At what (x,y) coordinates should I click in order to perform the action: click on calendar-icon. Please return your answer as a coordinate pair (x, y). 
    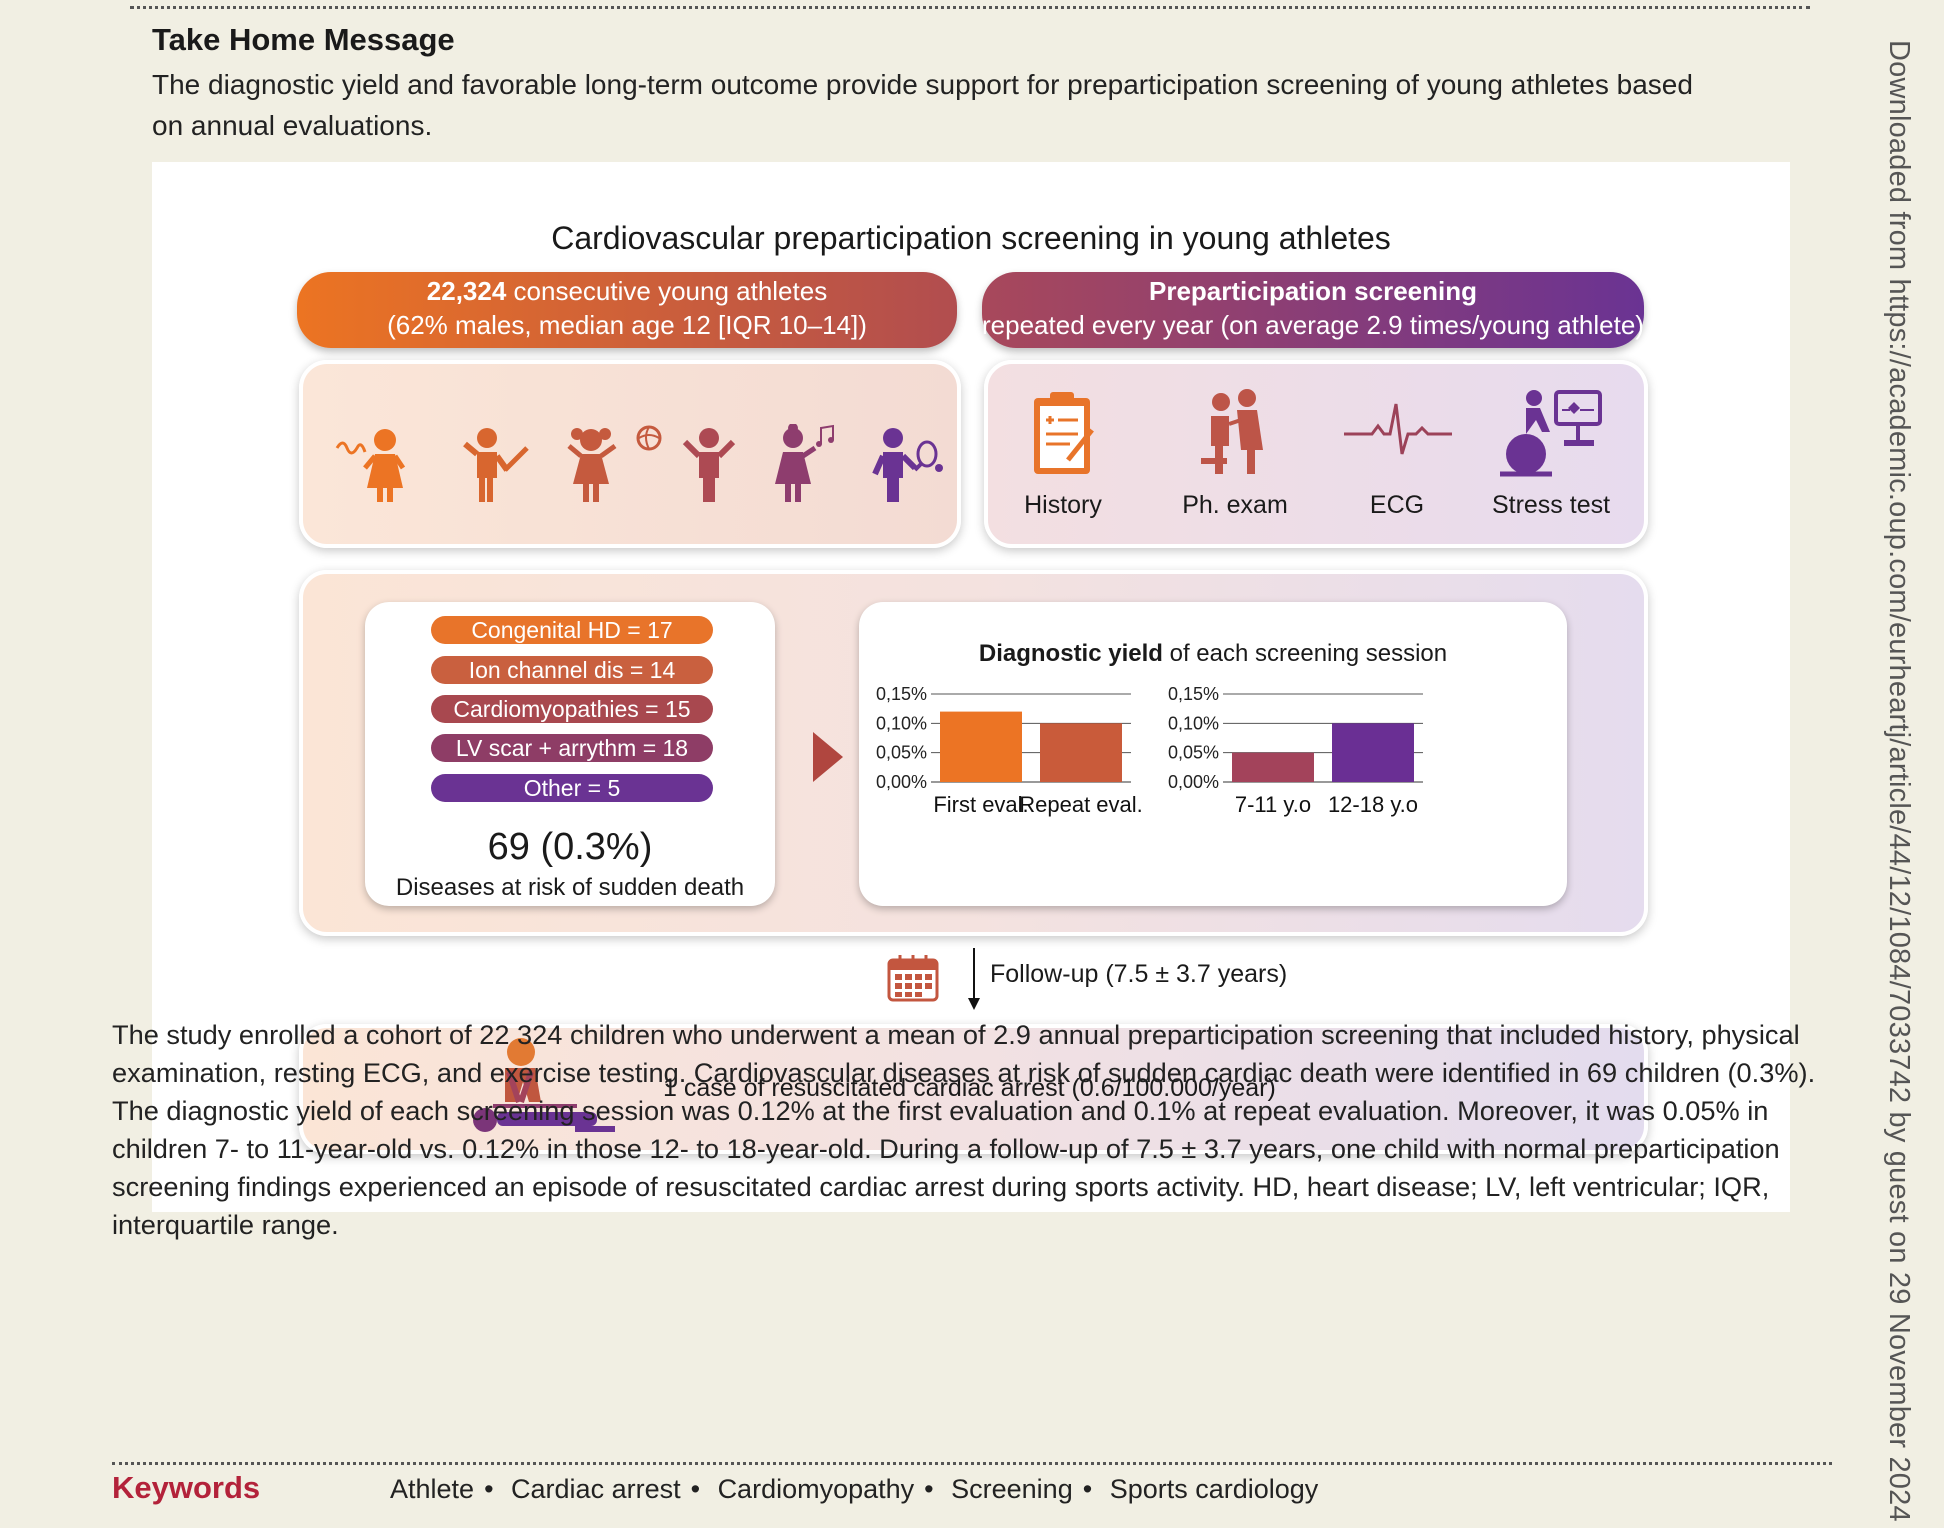
    Looking at the image, I should click on (913, 978).